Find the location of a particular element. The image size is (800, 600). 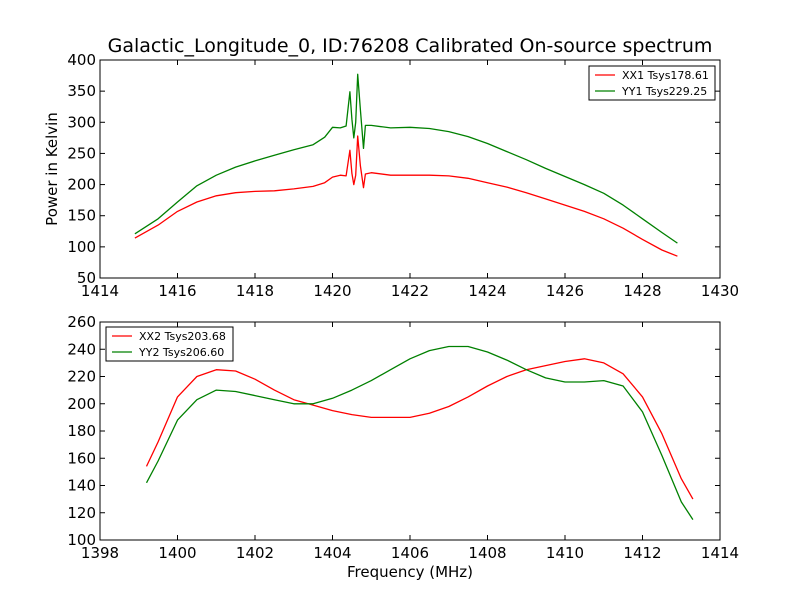

y-tick-label: 180 is located at coordinates (81, 431).